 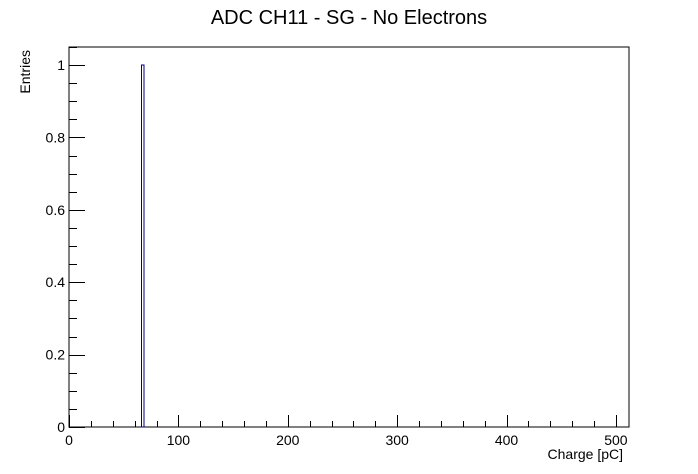 What do you see at coordinates (61, 65) in the screenshot?
I see `y-tick-label: 1` at bounding box center [61, 65].